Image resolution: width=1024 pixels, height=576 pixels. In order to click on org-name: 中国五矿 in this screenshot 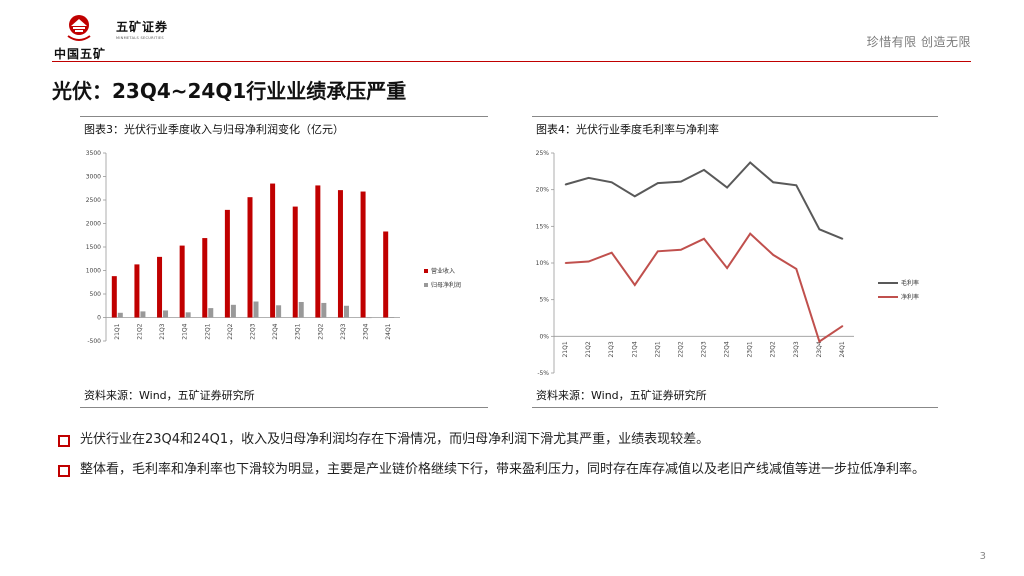, I will do `click(80, 54)`.